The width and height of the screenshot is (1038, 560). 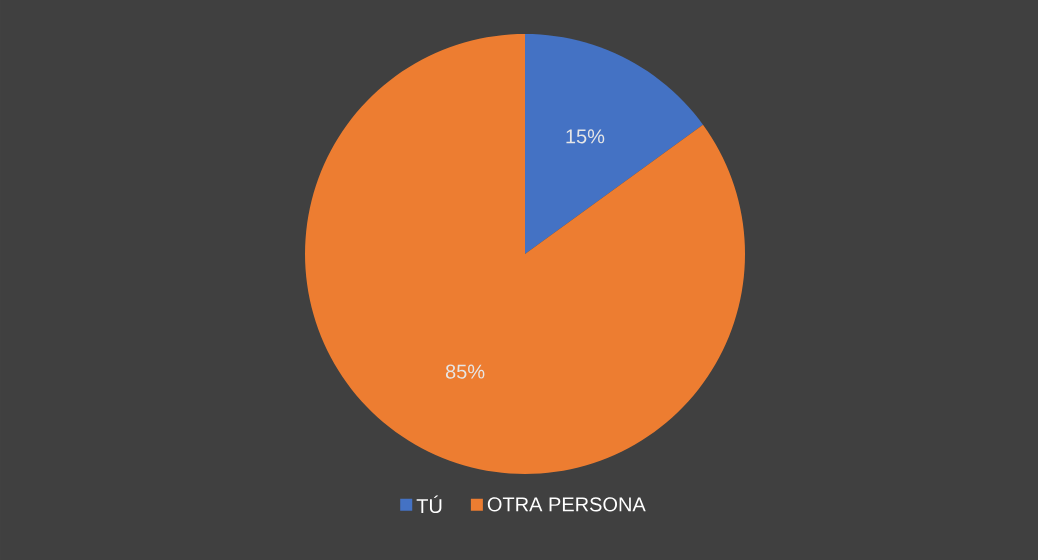 What do you see at coordinates (429, 504) in the screenshot?
I see `legend-label: TÚ` at bounding box center [429, 504].